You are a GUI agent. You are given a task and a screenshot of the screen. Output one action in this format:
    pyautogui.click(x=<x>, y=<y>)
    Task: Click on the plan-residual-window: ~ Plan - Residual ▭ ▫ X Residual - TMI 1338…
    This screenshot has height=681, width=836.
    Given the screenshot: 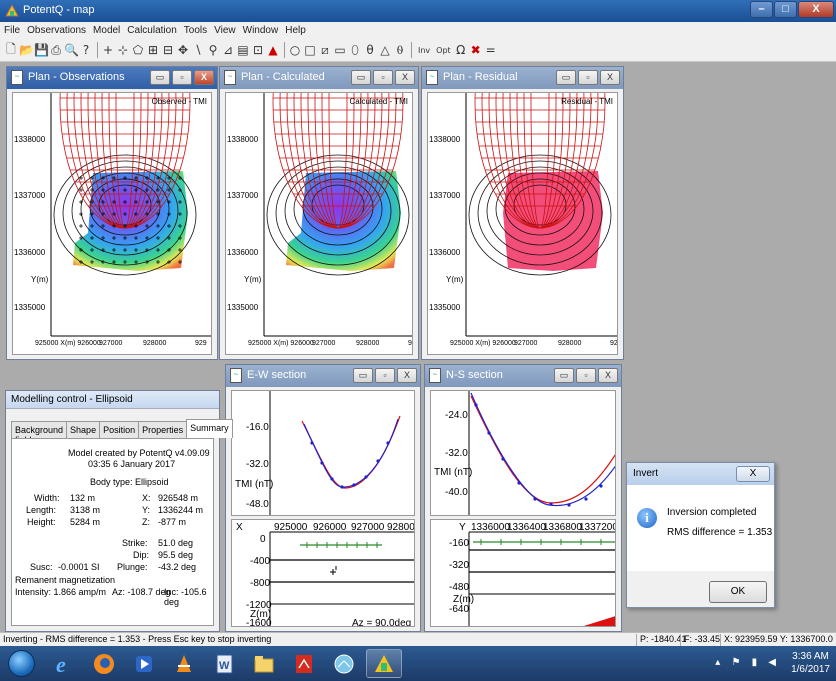 What is the action you would take?
    pyautogui.click(x=522, y=213)
    